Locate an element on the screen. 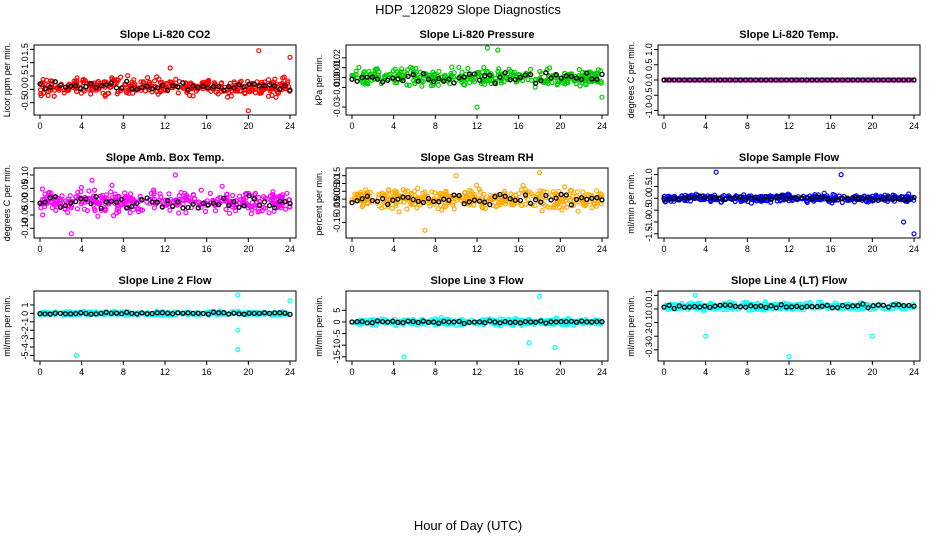 The height and width of the screenshot is (540, 936). x-tick-label: 20 is located at coordinates (560, 249).